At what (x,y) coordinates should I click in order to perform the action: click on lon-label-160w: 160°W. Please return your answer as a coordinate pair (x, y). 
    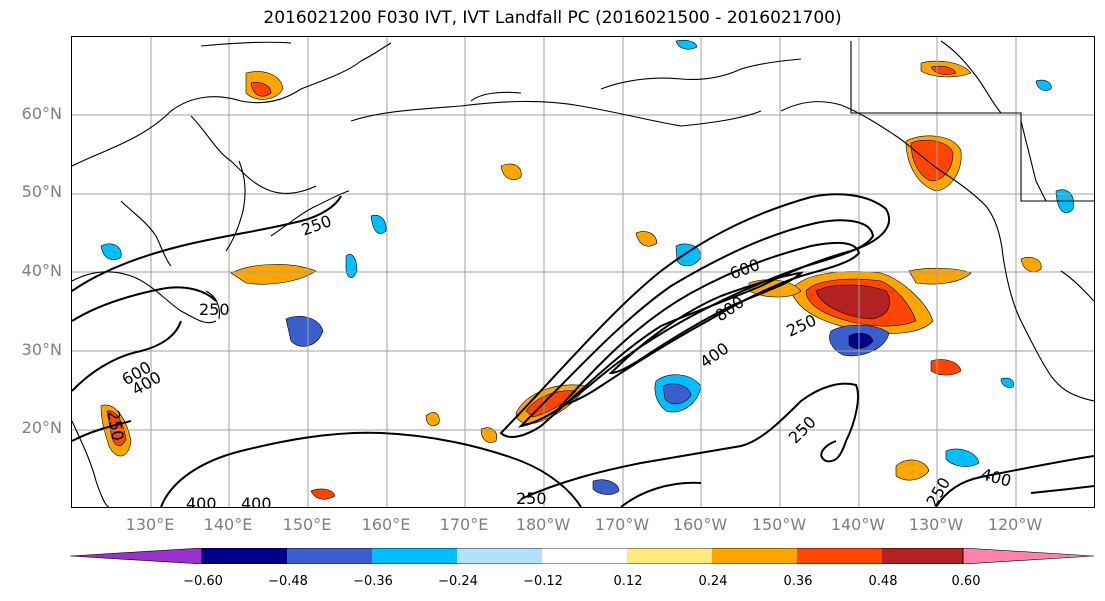
    Looking at the image, I should click on (700, 524).